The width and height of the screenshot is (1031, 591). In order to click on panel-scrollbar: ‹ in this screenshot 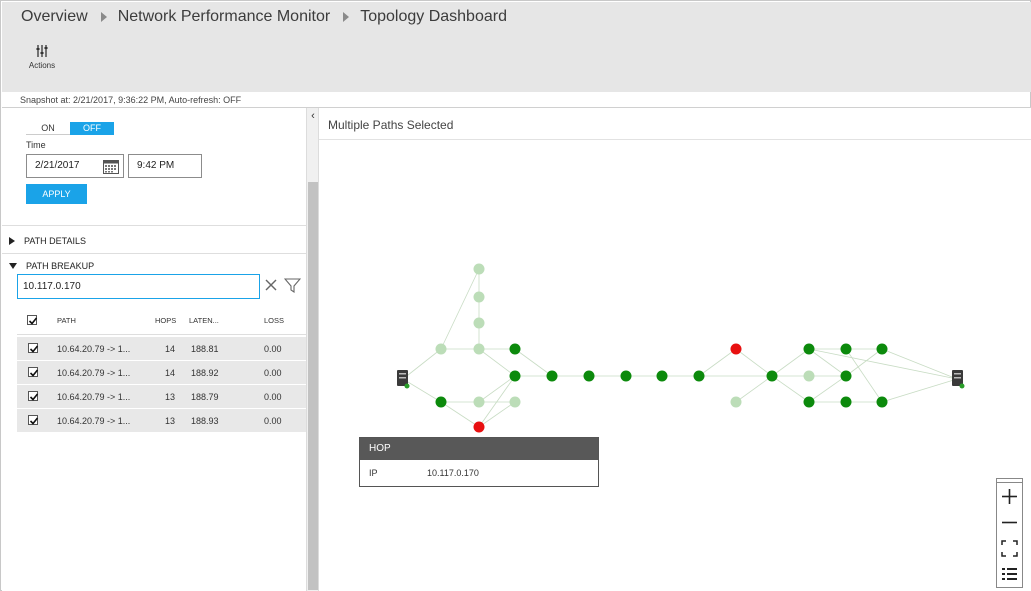, I will do `click(312, 349)`.